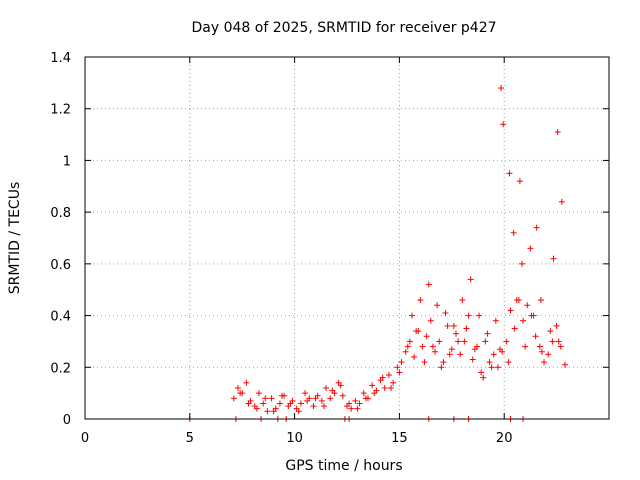 The width and height of the screenshot is (640, 480). What do you see at coordinates (60, 368) in the screenshot?
I see `y-tick-label: 0.2` at bounding box center [60, 368].